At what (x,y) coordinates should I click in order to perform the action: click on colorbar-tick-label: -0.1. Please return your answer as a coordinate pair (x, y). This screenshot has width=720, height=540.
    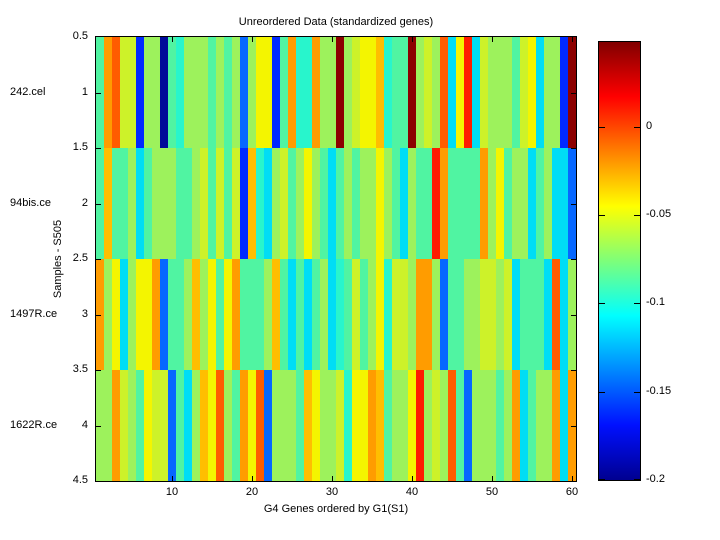
    Looking at the image, I should click on (655, 302).